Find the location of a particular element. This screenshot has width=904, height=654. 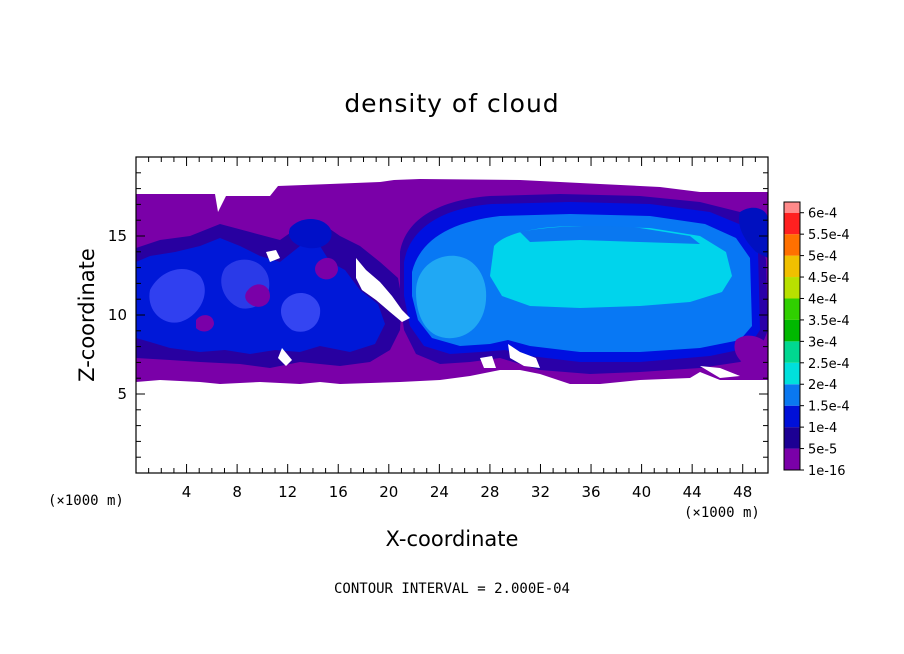

chart-title: density of cloud is located at coordinates (451, 103).